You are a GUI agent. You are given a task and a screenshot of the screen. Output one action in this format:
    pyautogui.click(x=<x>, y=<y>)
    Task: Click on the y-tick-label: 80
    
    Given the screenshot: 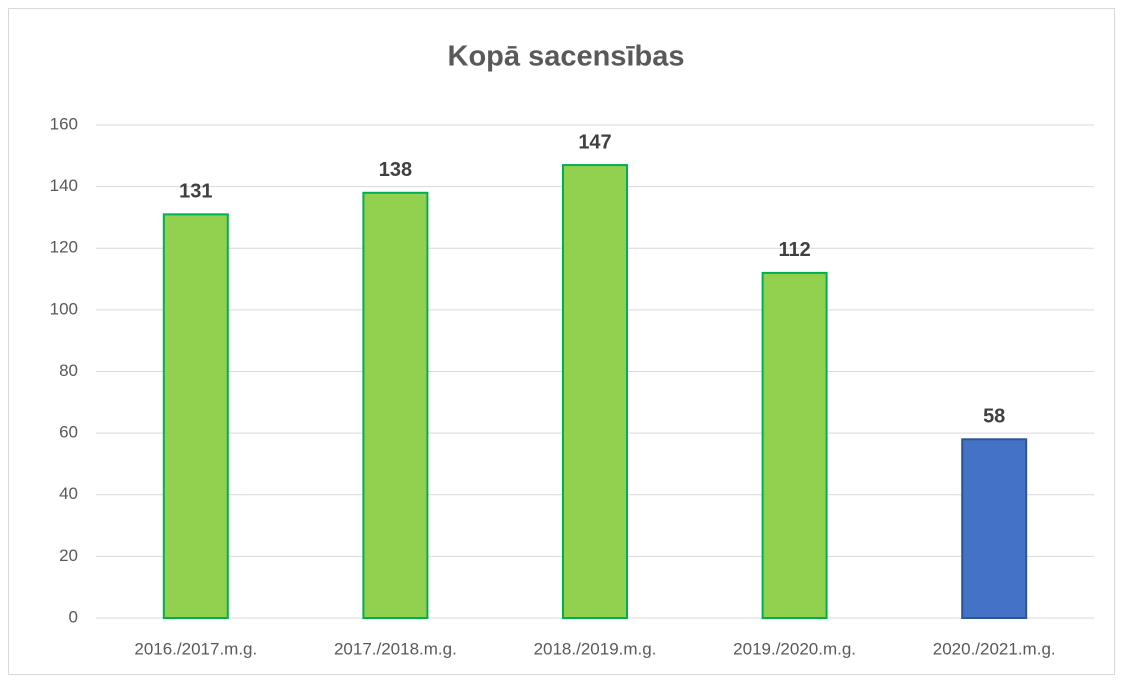 What is the action you would take?
    pyautogui.click(x=68, y=370)
    